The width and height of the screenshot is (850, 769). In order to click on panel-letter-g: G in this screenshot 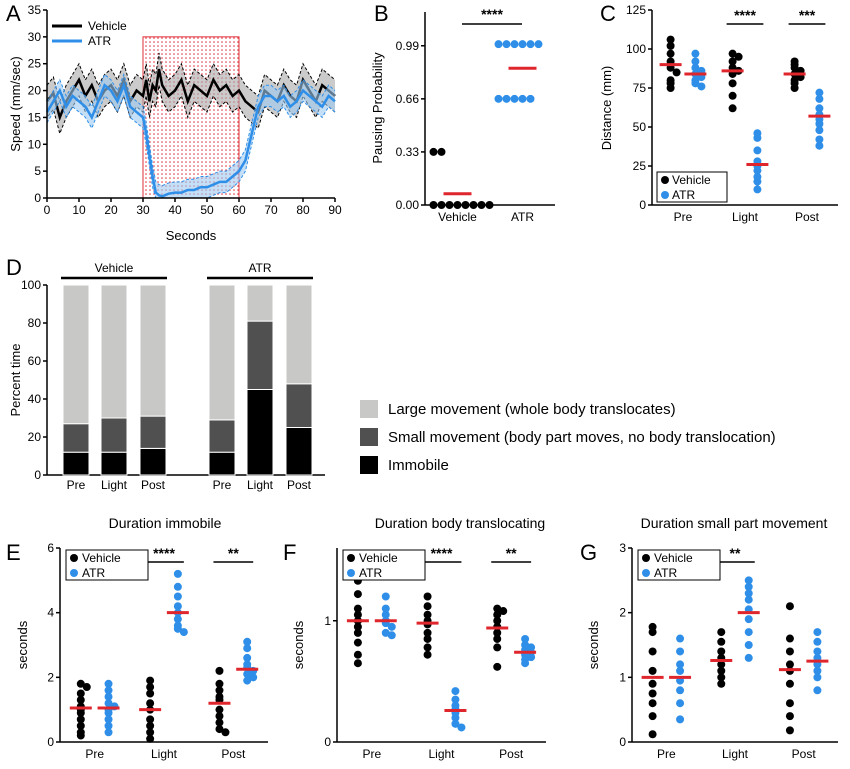, I will do `click(588, 552)`.